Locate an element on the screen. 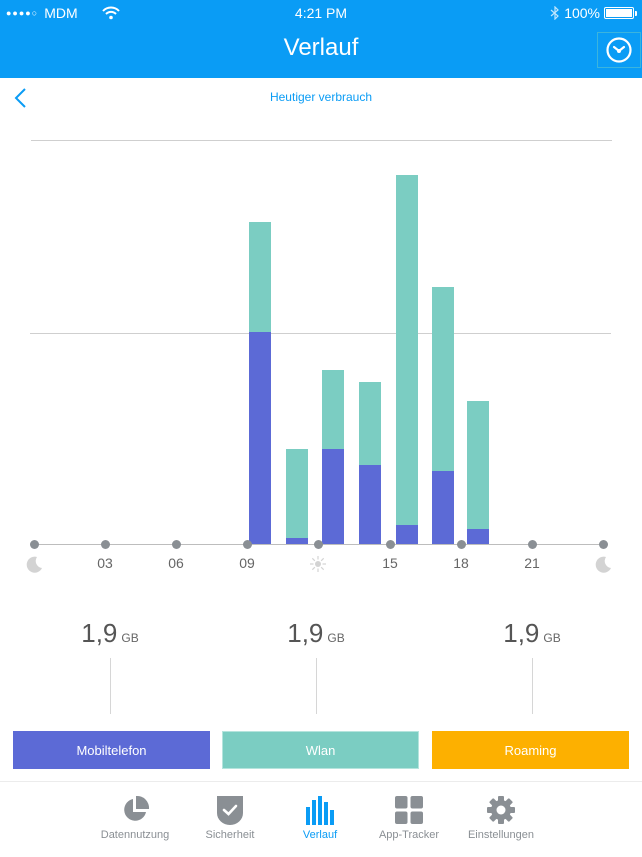  subheader: Heutiger verbrauch is located at coordinates (321, 98).